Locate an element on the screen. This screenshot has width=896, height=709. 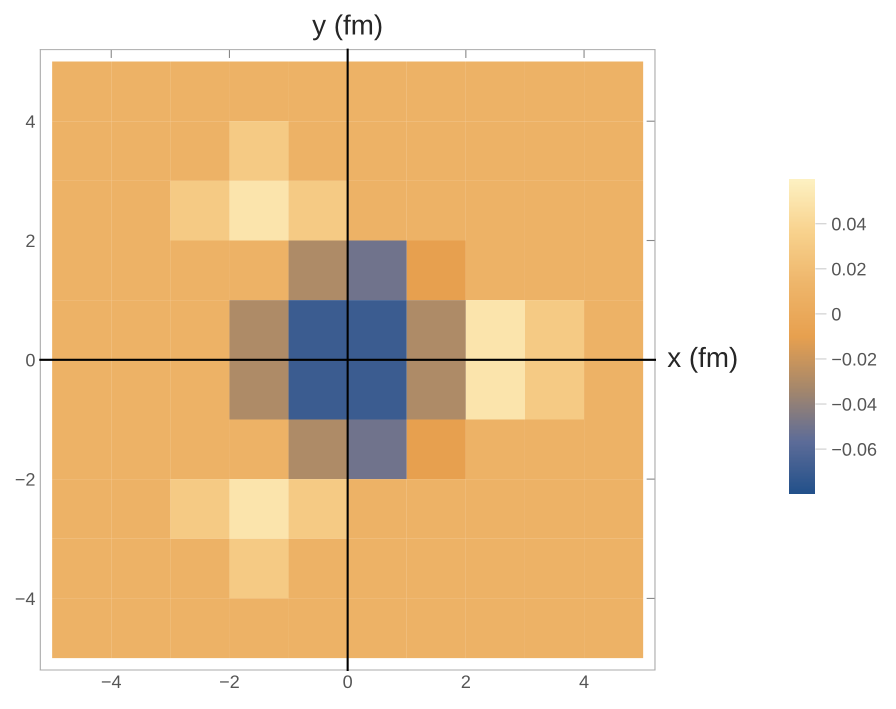
y-tick-label: −4 is located at coordinates (25, 598).